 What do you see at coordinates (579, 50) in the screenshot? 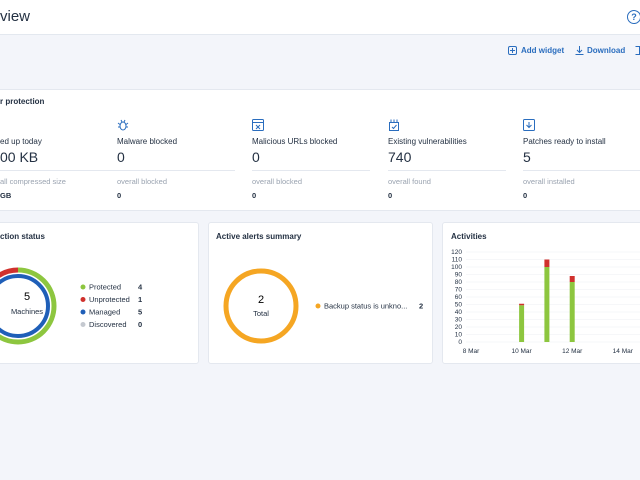
I see `download-icon` at bounding box center [579, 50].